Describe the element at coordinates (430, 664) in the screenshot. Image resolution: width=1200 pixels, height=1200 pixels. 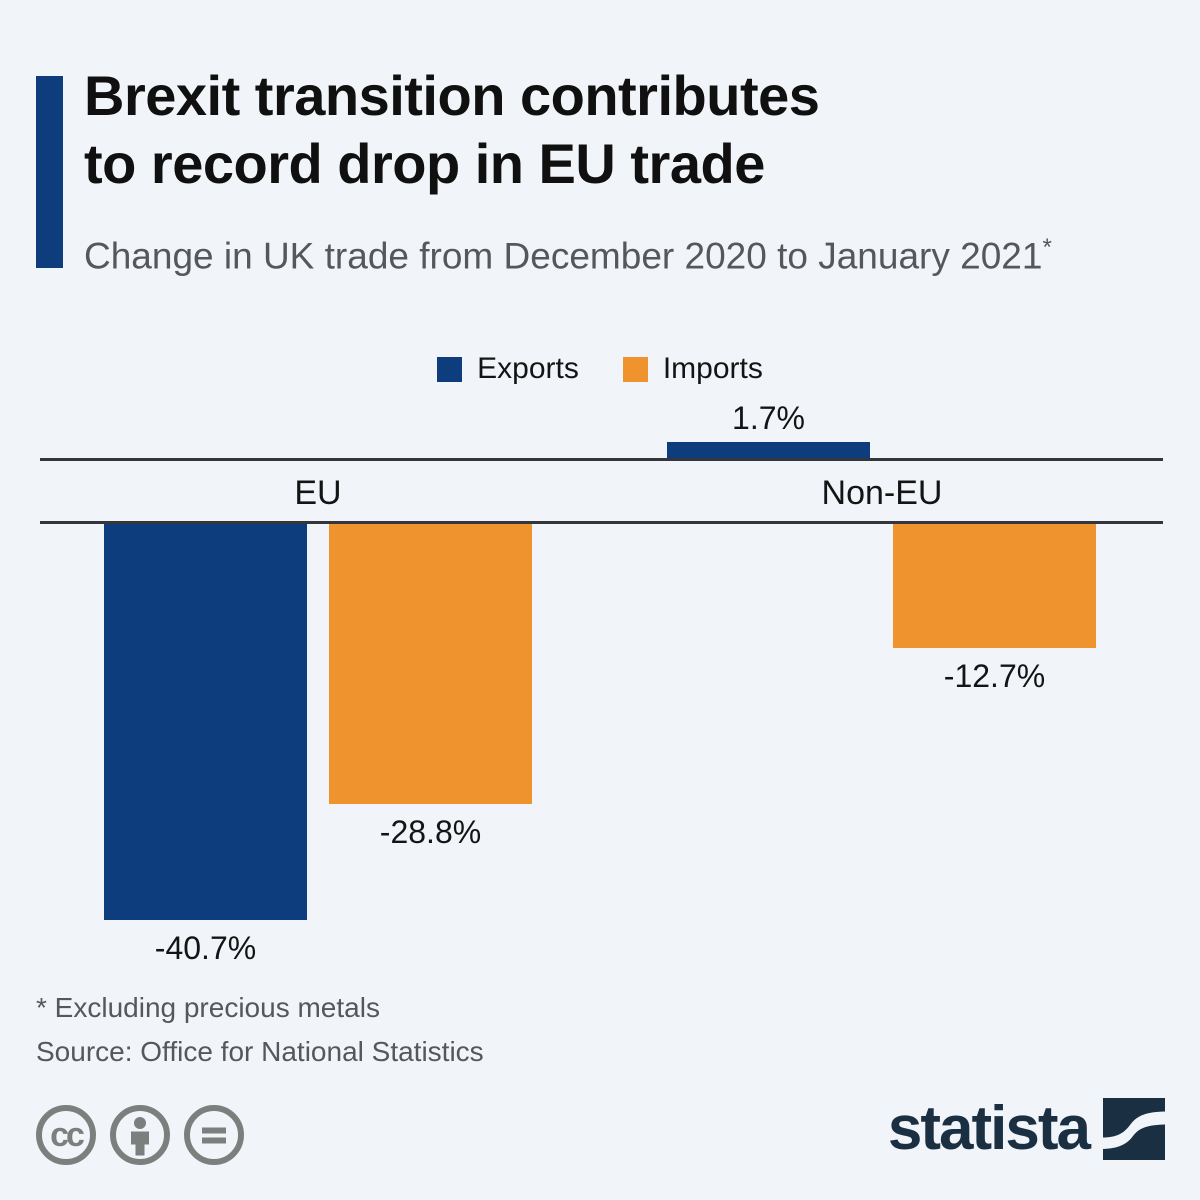
I see `bar-imports-eu` at that location.